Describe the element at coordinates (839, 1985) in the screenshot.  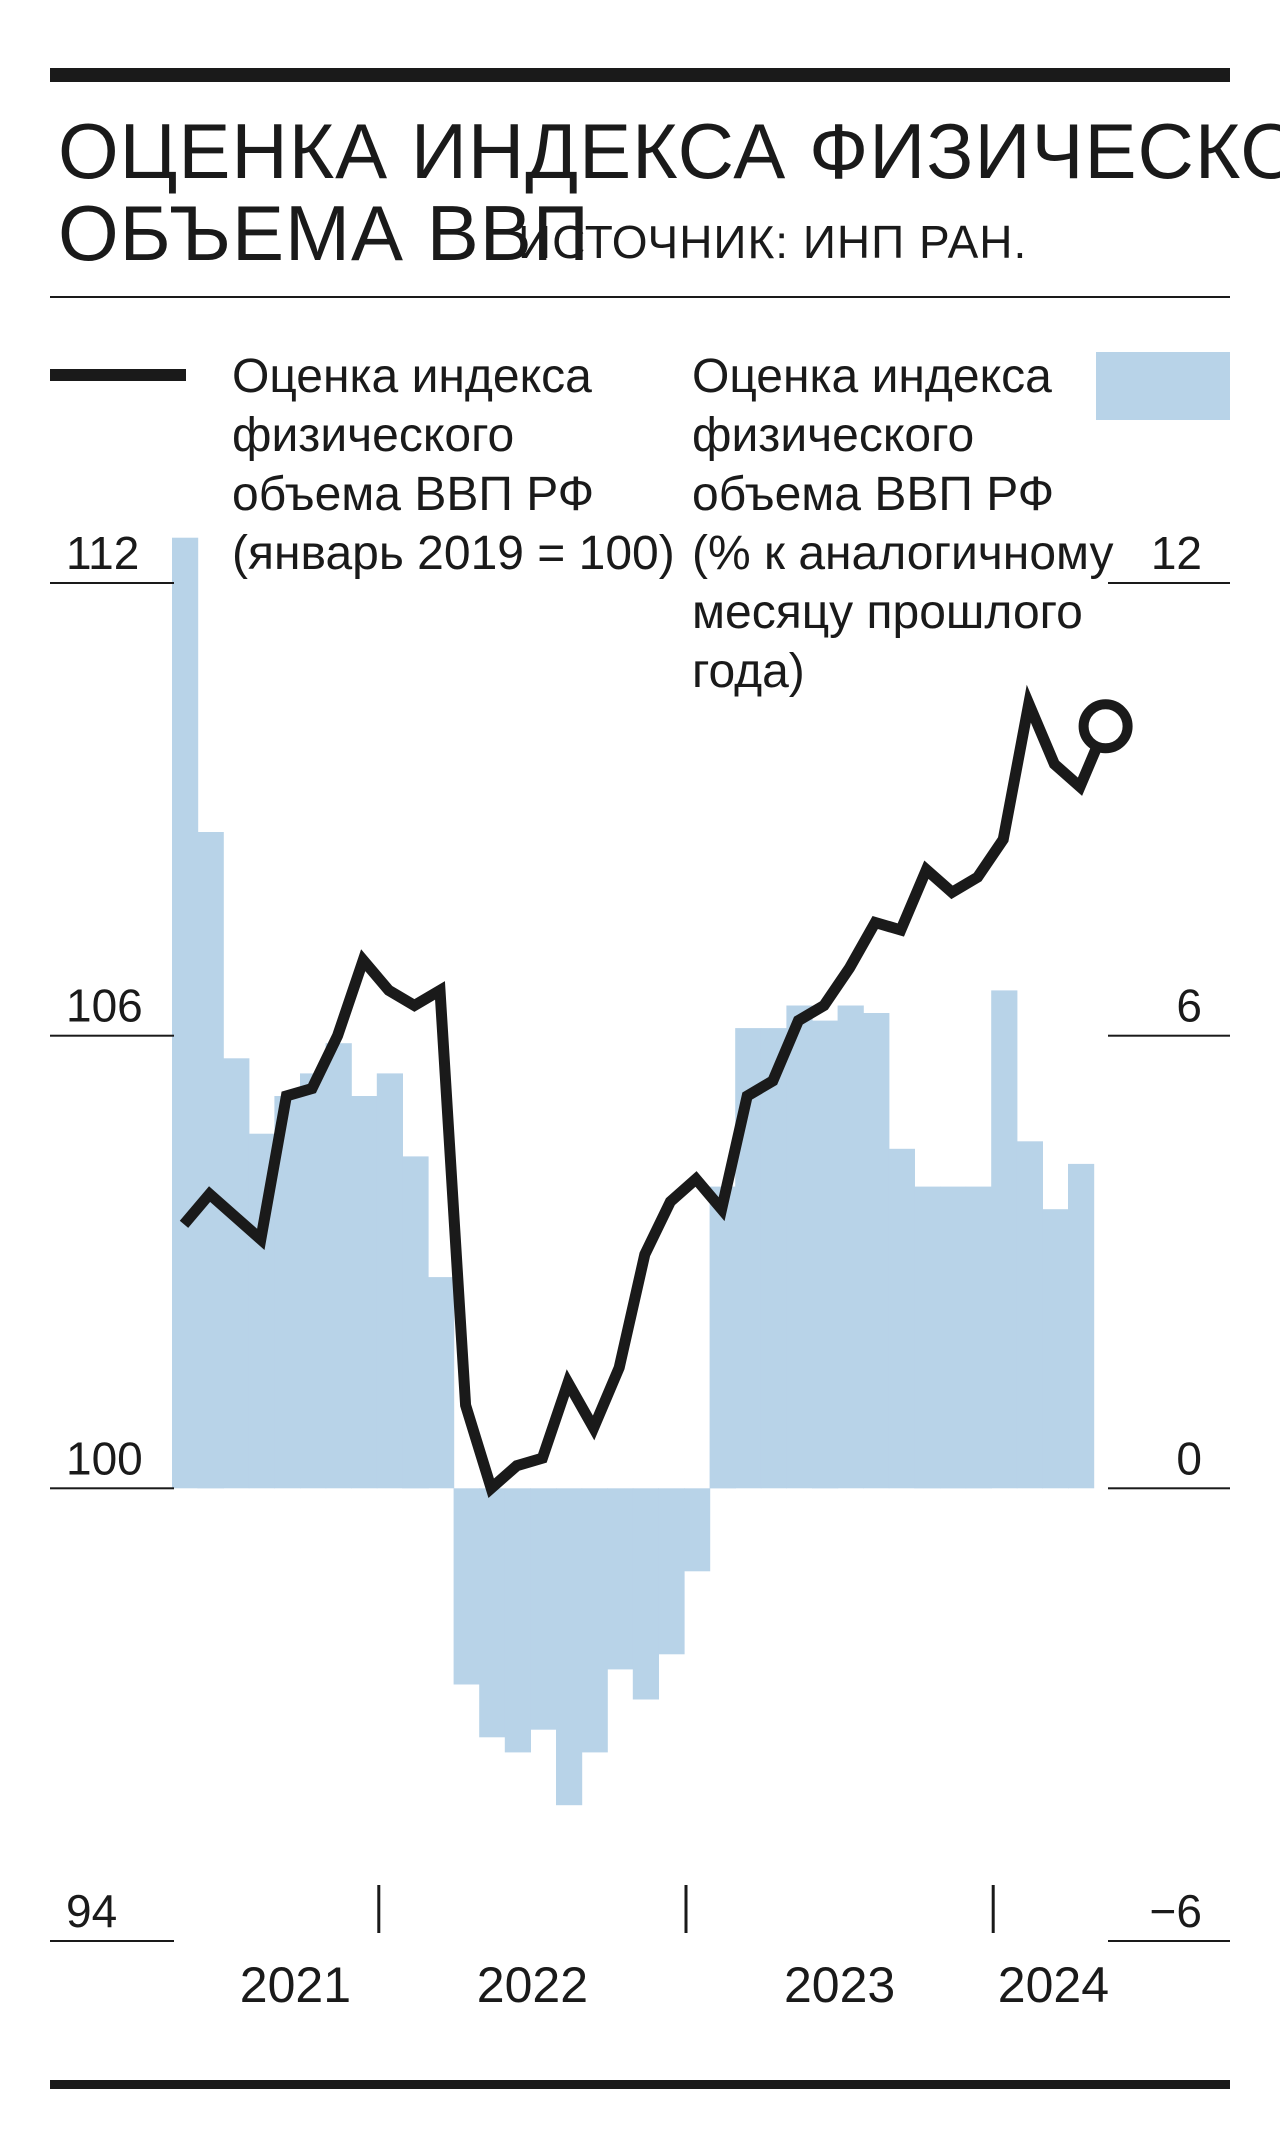
I see `year-label: 2023` at that location.